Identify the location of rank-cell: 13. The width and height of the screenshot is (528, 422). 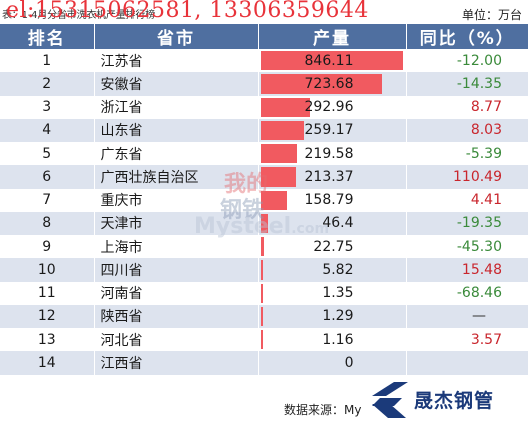
(47, 340).